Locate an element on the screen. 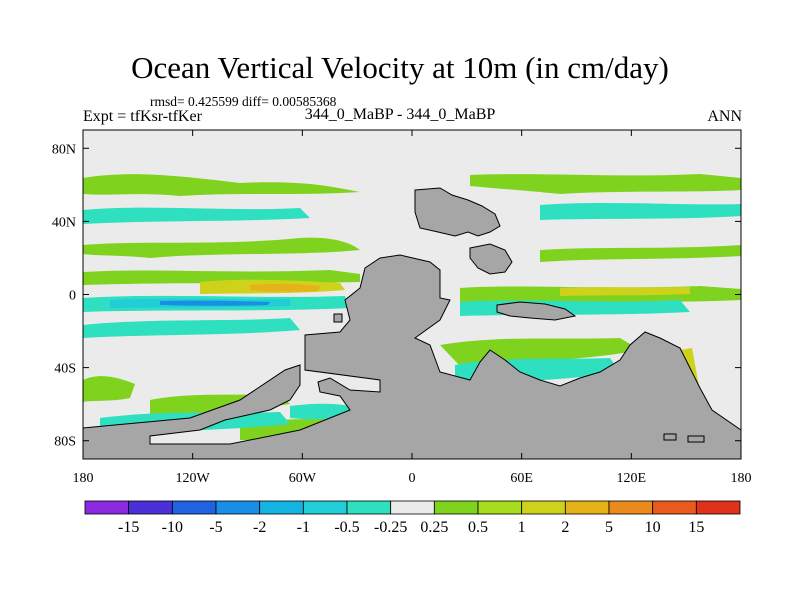 The width and height of the screenshot is (800, 600). period-label: 344_0_MaBP - 344_0_MaBP is located at coordinates (400, 114).